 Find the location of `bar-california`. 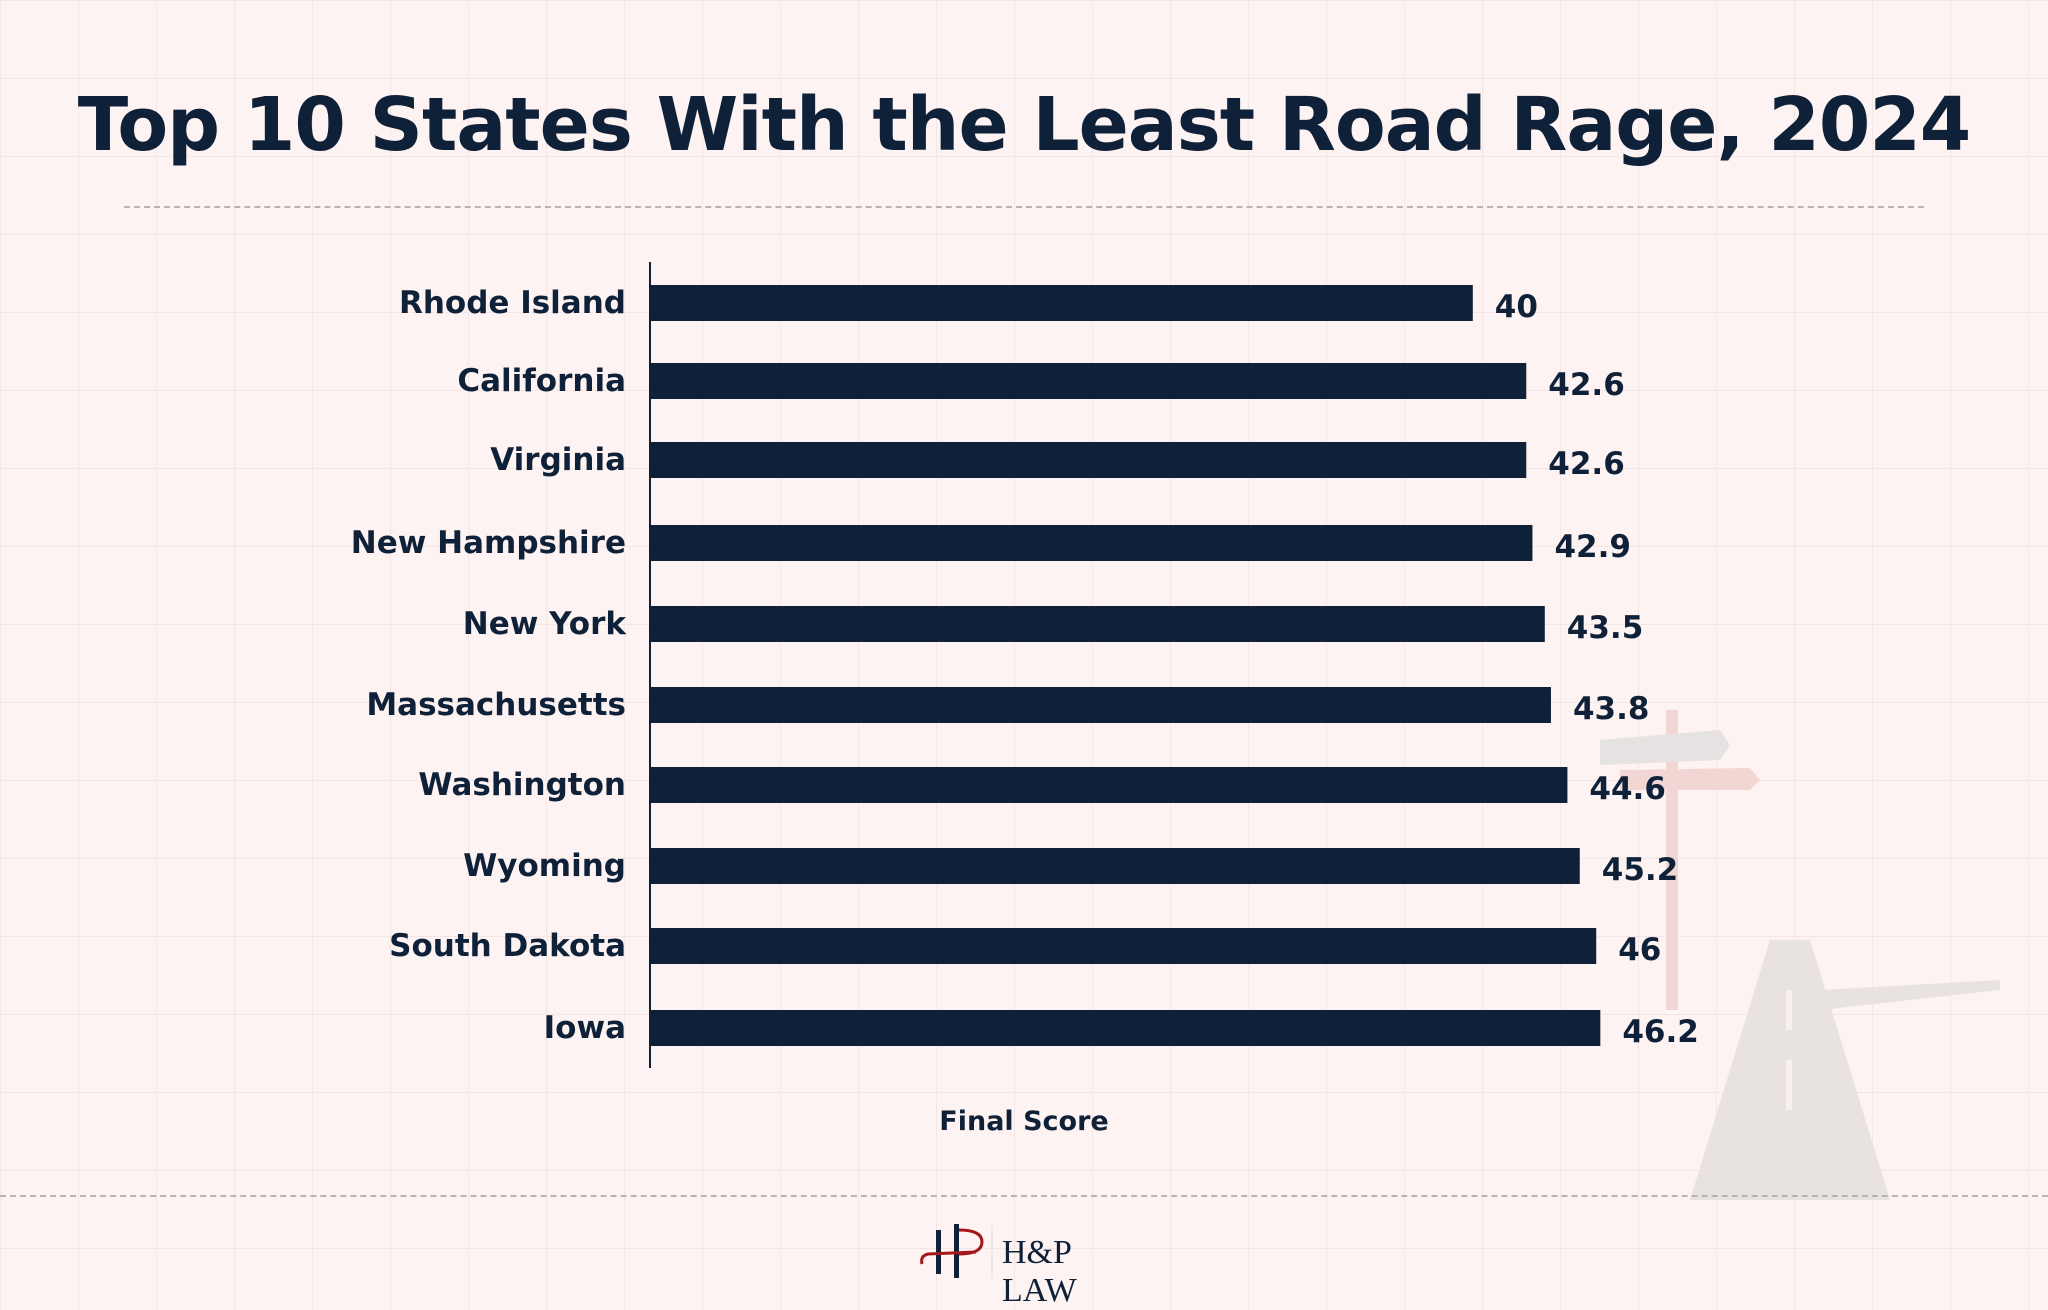

bar-california is located at coordinates (1088, 381).